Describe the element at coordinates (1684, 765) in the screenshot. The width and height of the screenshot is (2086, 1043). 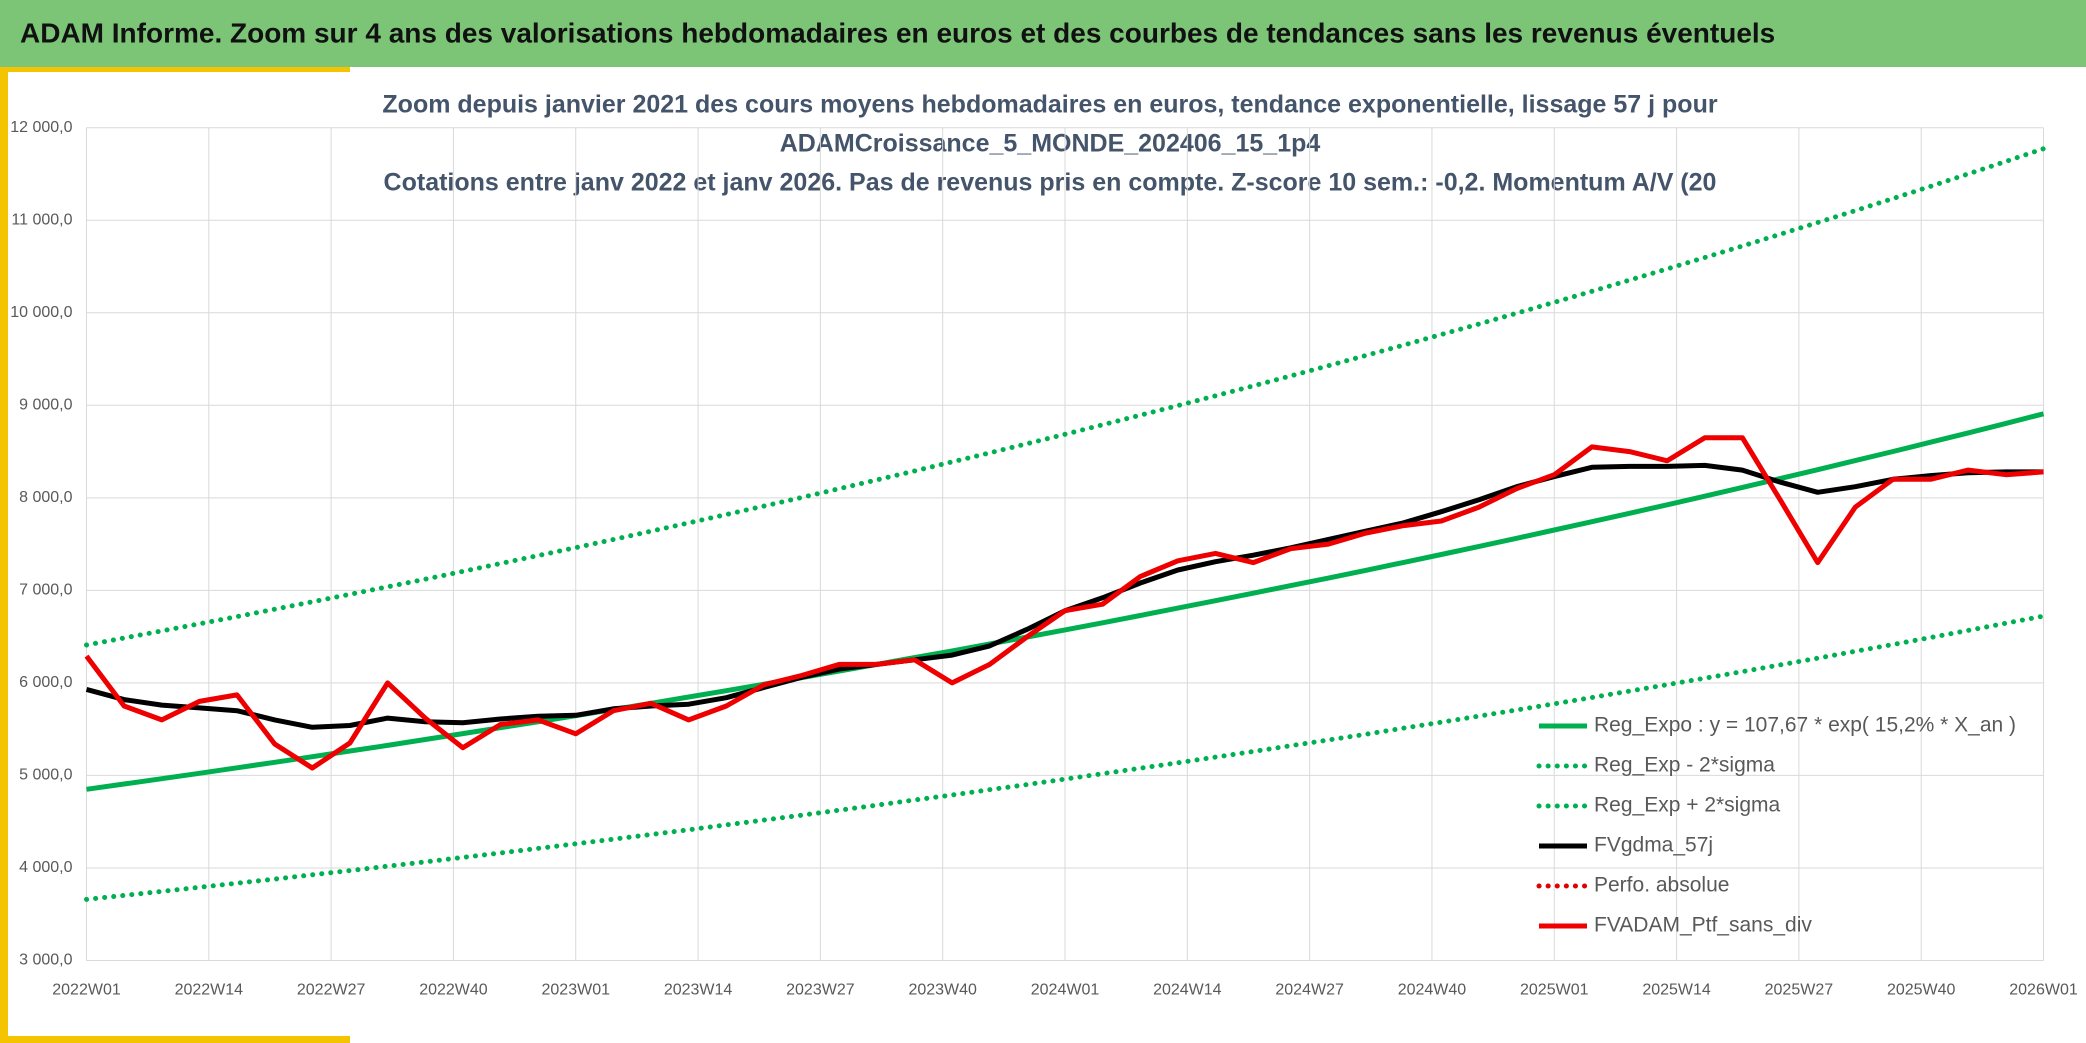
I see `legend-label: Reg_Exp - 2*sigma` at that location.